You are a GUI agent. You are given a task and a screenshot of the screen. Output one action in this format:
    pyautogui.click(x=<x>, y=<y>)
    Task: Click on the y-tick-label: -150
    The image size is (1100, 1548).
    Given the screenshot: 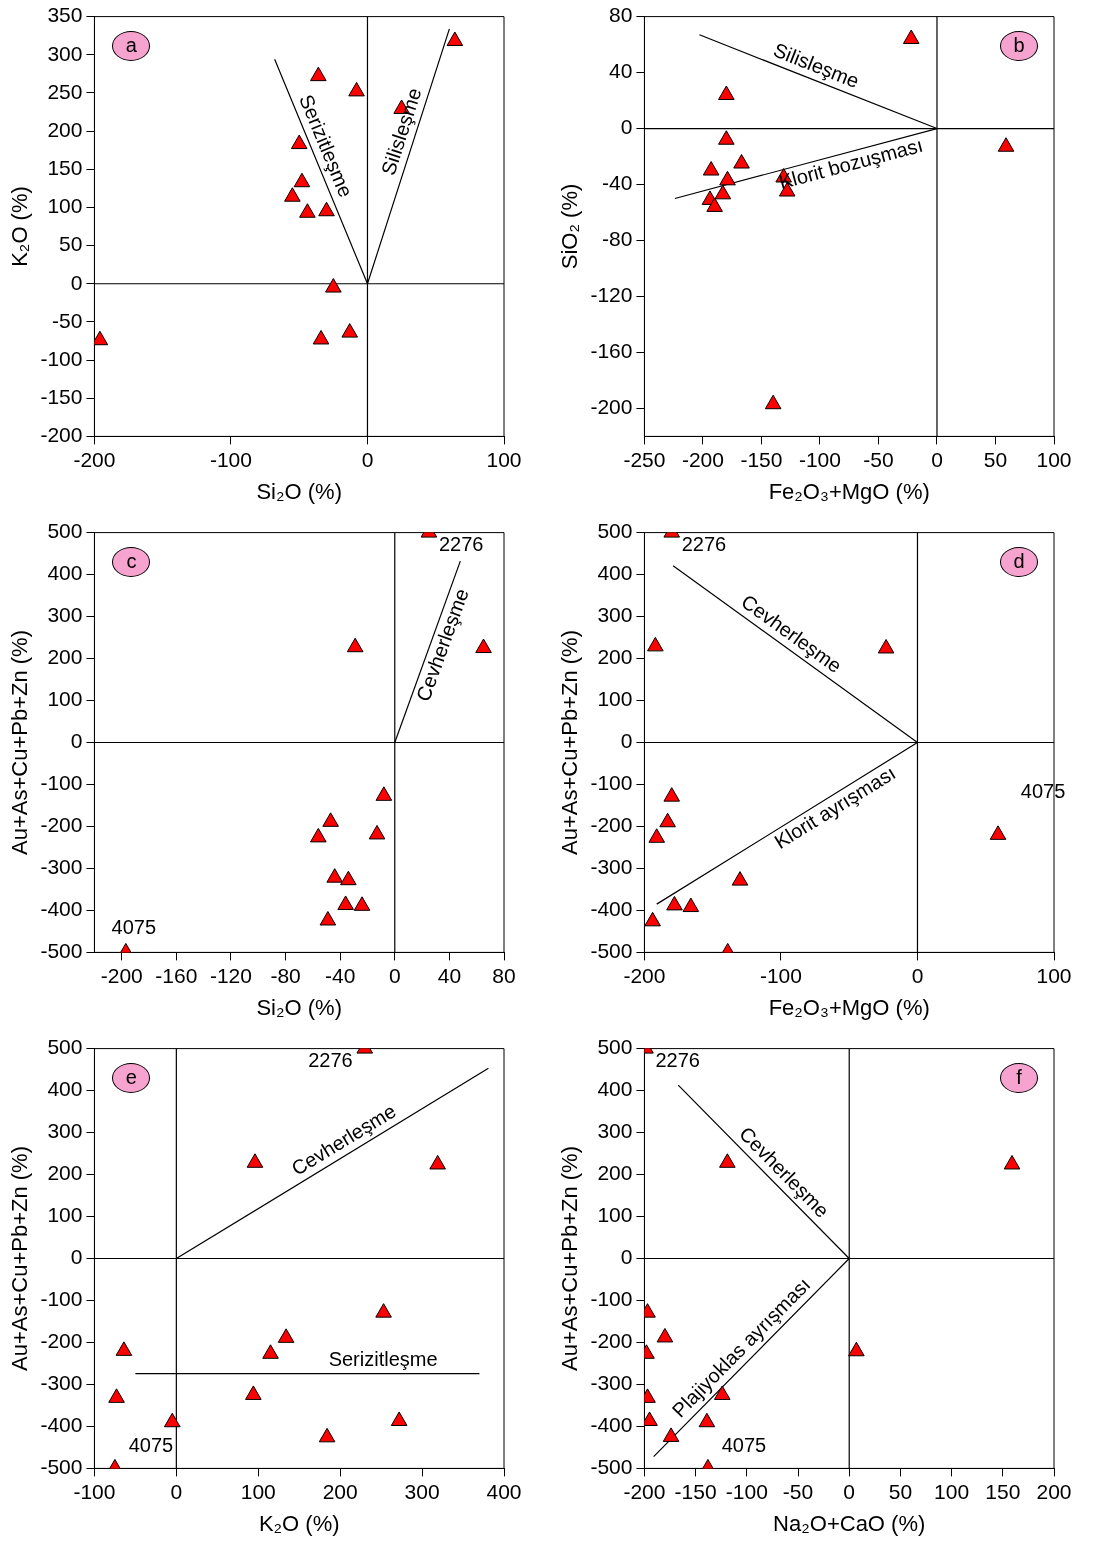 What is the action you would take?
    pyautogui.click(x=61, y=397)
    